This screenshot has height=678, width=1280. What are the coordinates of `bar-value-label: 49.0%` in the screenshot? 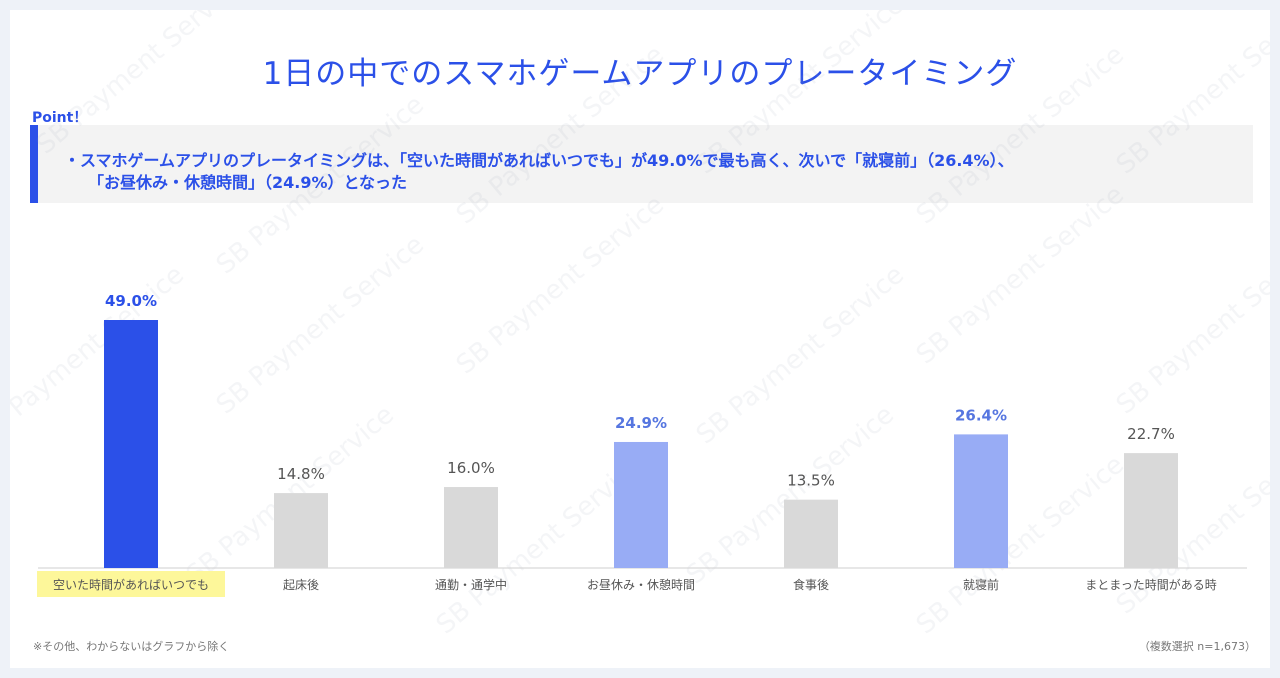 It's located at (131, 301).